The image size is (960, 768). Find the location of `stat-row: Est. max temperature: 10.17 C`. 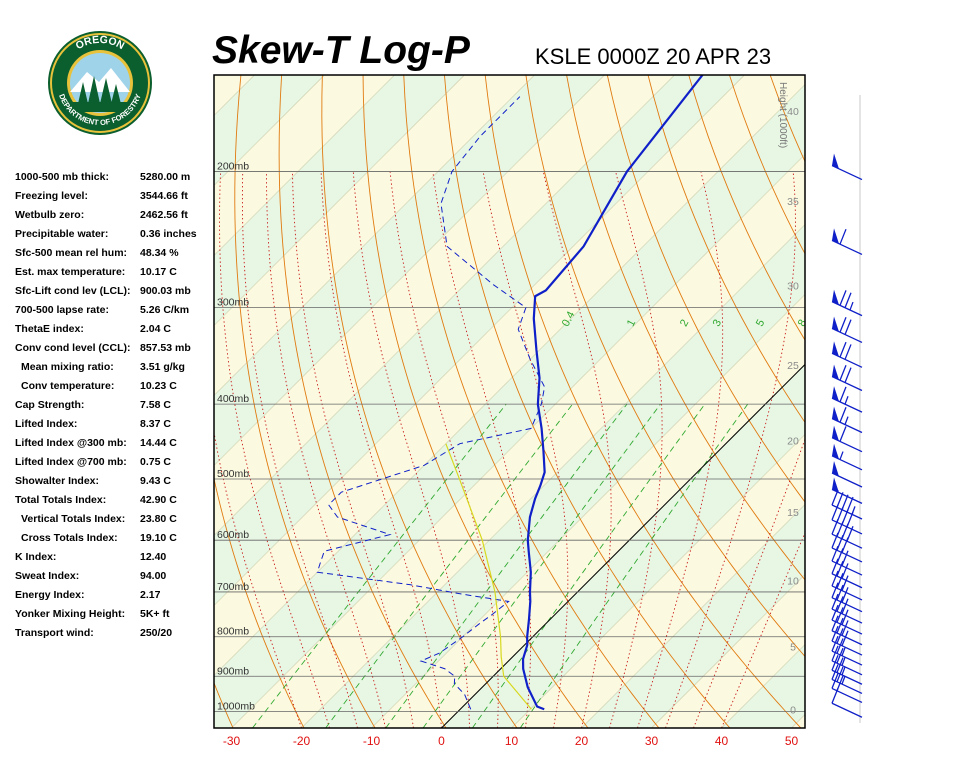

stat-row: Est. max temperature: 10.17 C is located at coordinates (115, 272).